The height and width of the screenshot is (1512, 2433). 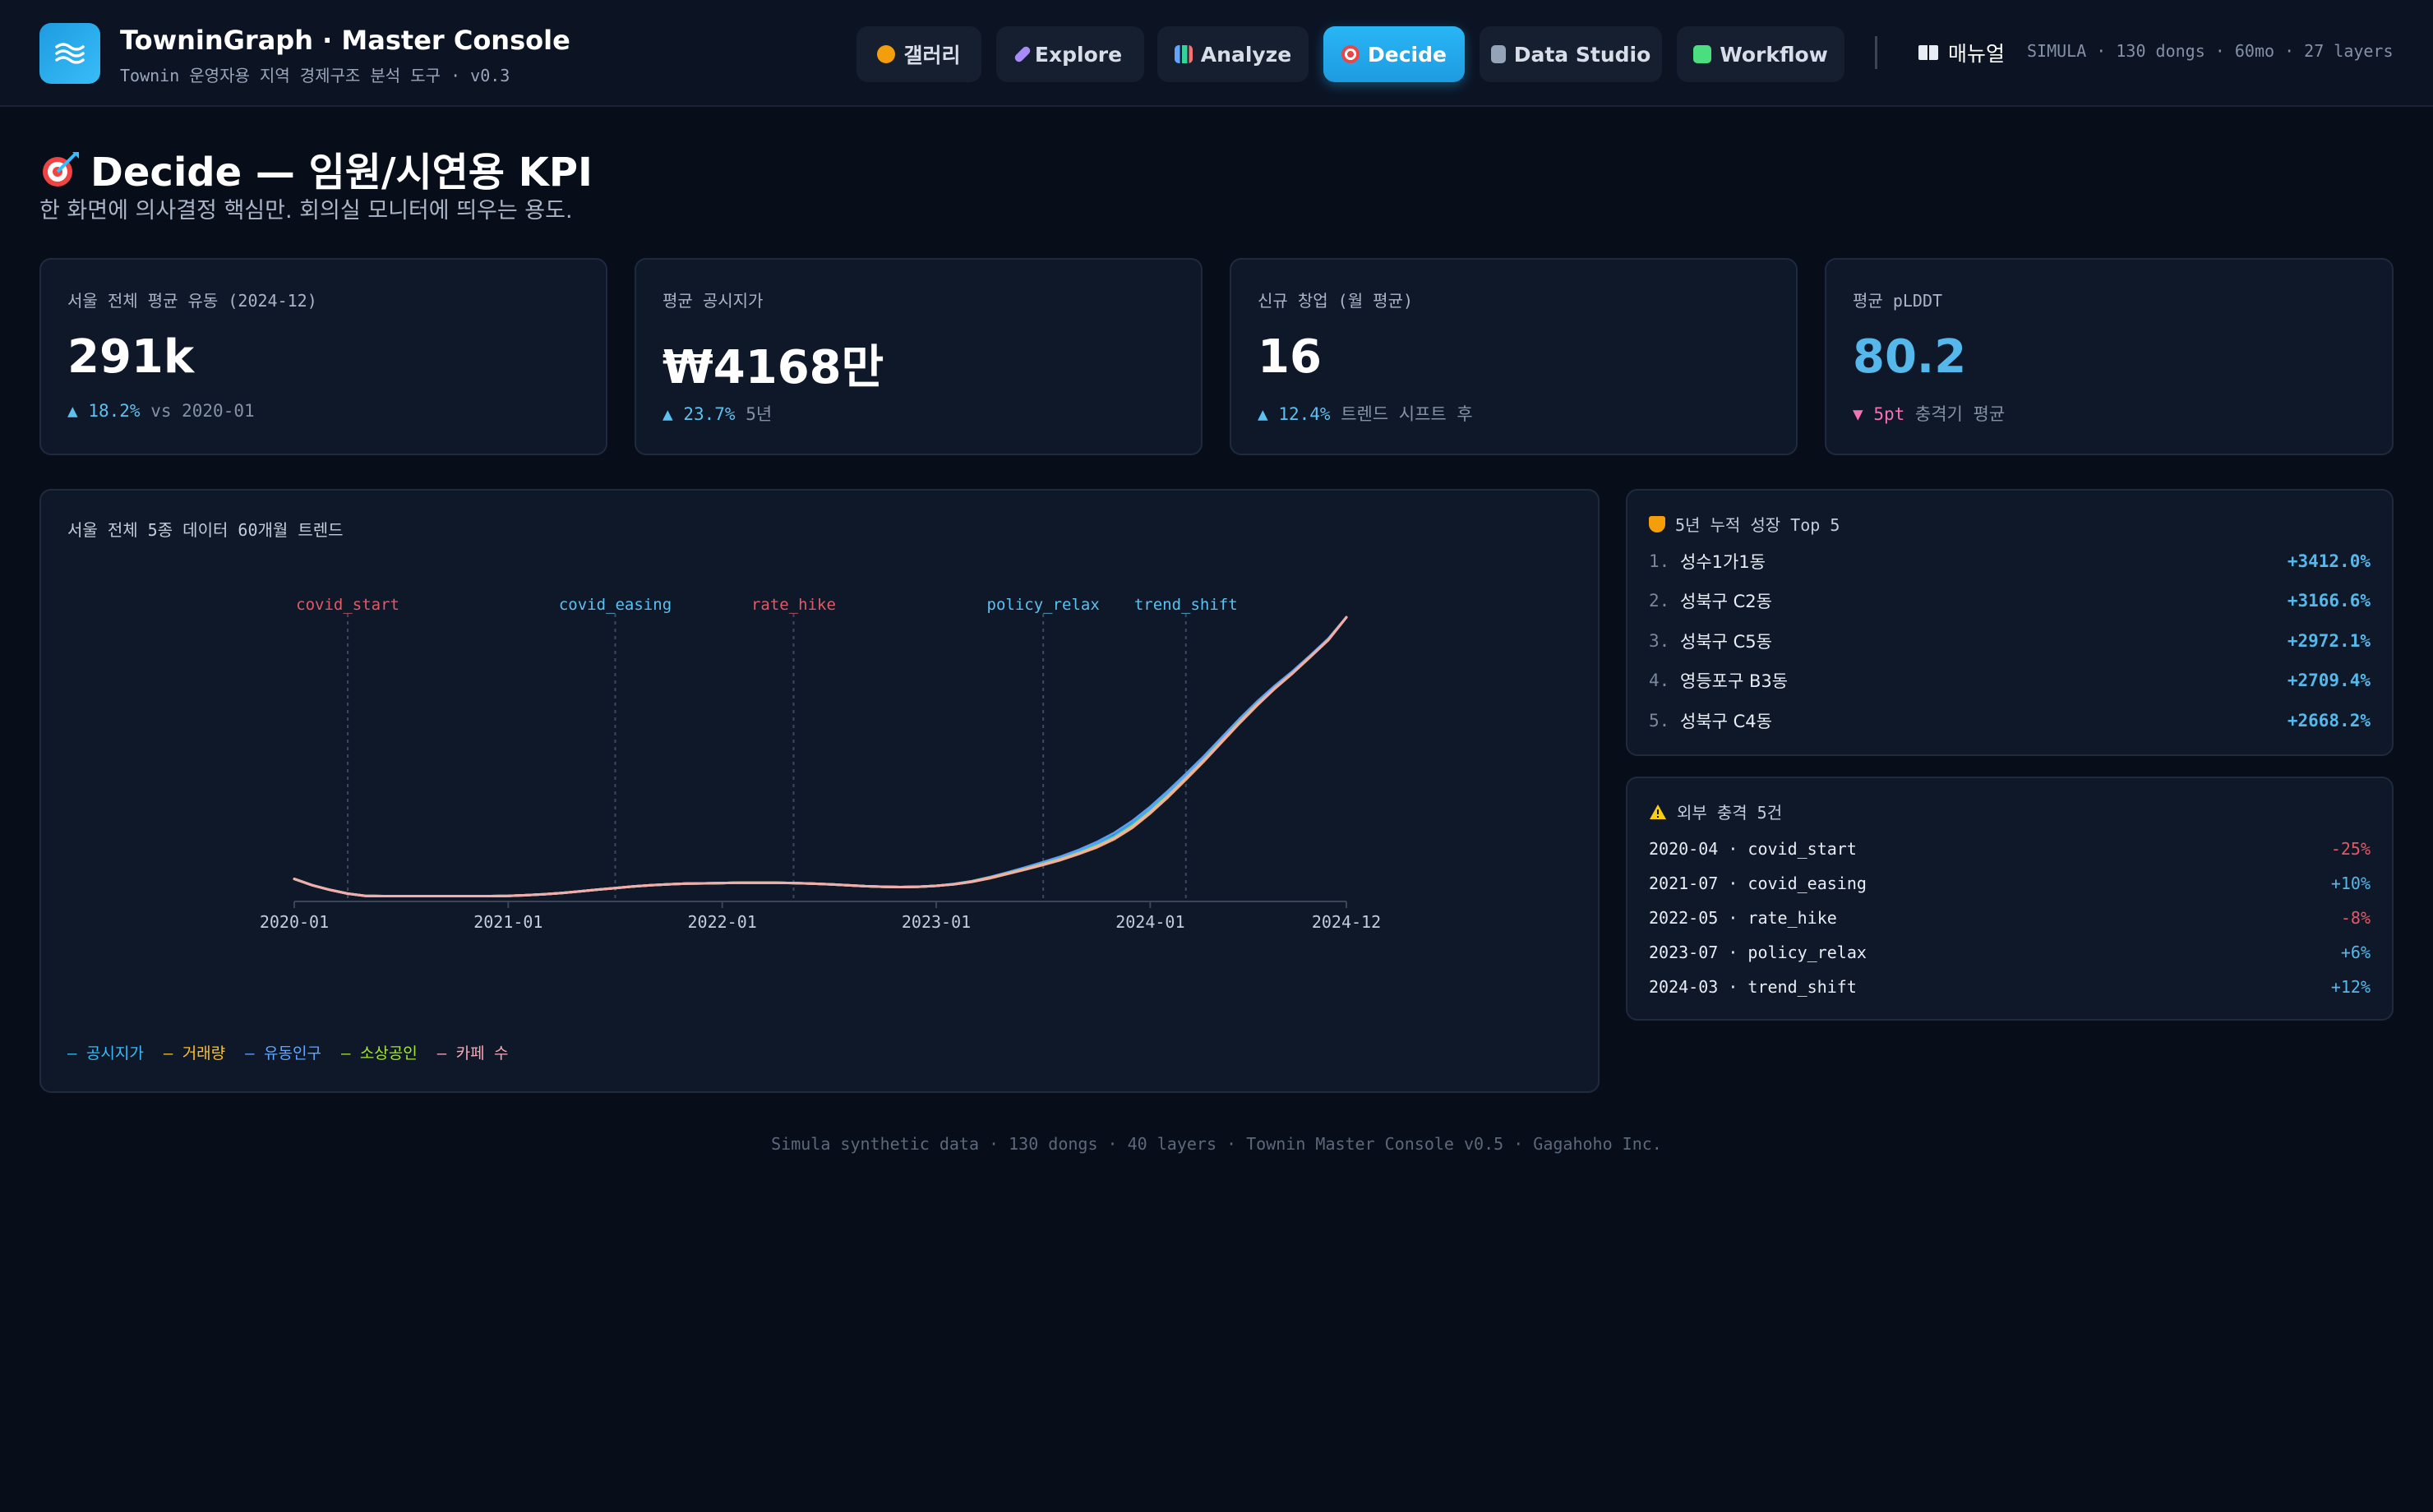 I want to click on list-item: 2. 성북구 C2동 +3166.6%, so click(x=2010, y=600).